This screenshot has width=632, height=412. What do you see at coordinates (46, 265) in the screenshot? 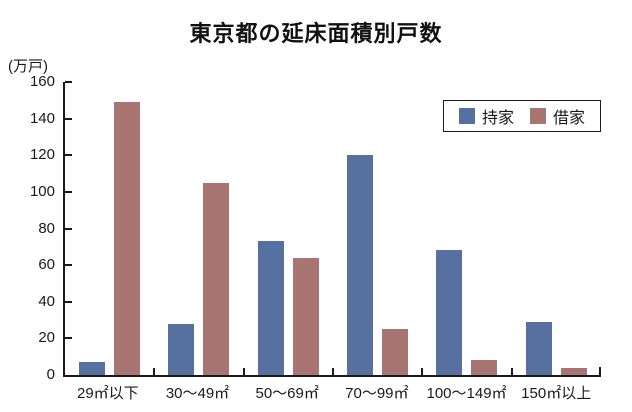
I see `y-axis-tick-label: 60` at bounding box center [46, 265].